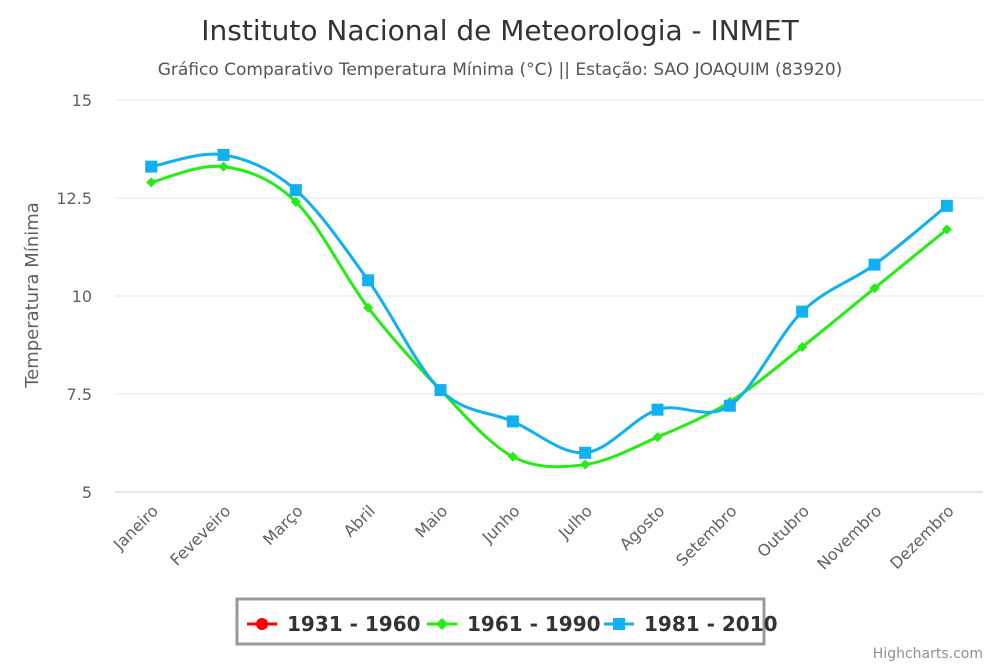 Image resolution: width=1000 pixels, height=667 pixels. I want to click on x-tick-label: Dezembro, so click(922, 537).